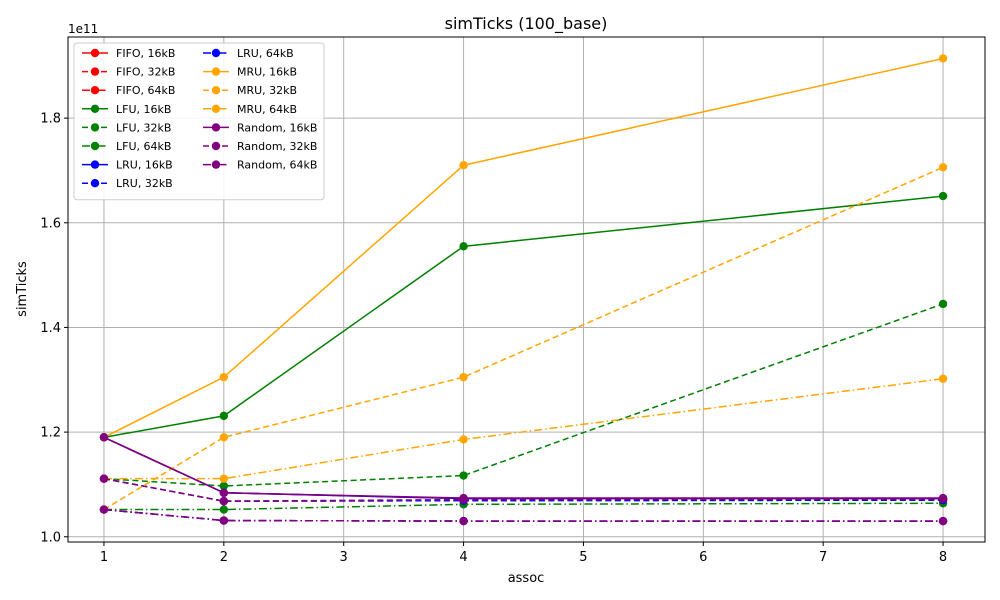  Describe the element at coordinates (583, 557) in the screenshot. I see `x-tick-label: 5` at that location.